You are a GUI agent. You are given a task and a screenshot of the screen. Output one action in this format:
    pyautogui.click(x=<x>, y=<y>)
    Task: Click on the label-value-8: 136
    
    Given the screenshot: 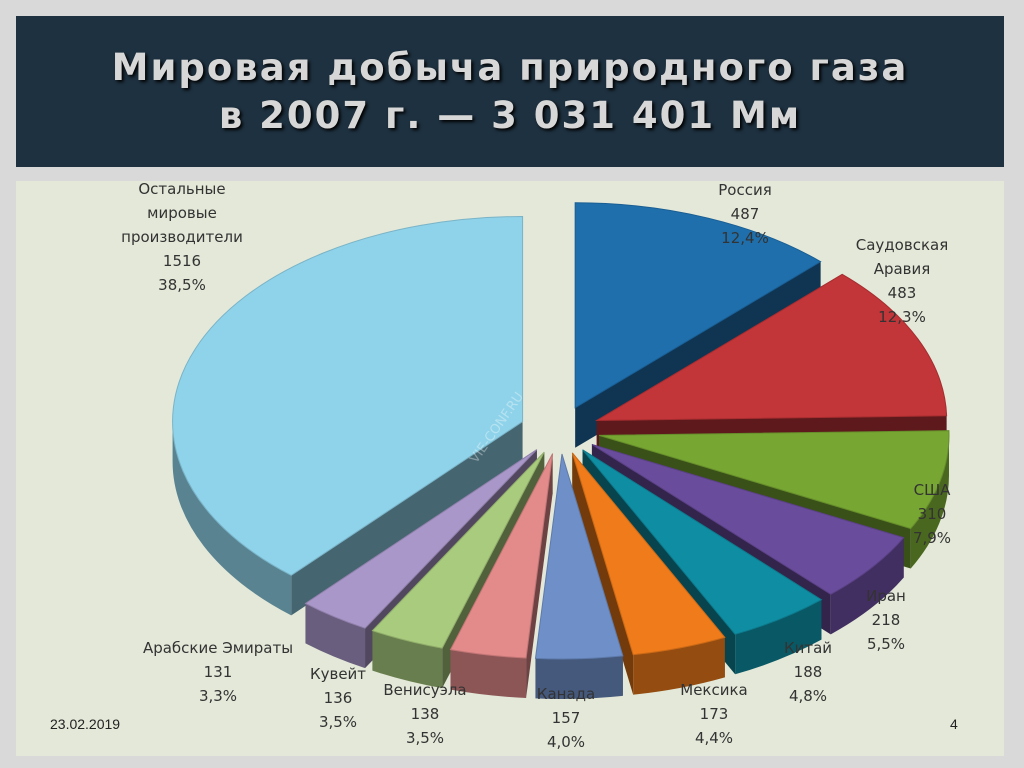 What is the action you would take?
    pyautogui.click(x=338, y=698)
    